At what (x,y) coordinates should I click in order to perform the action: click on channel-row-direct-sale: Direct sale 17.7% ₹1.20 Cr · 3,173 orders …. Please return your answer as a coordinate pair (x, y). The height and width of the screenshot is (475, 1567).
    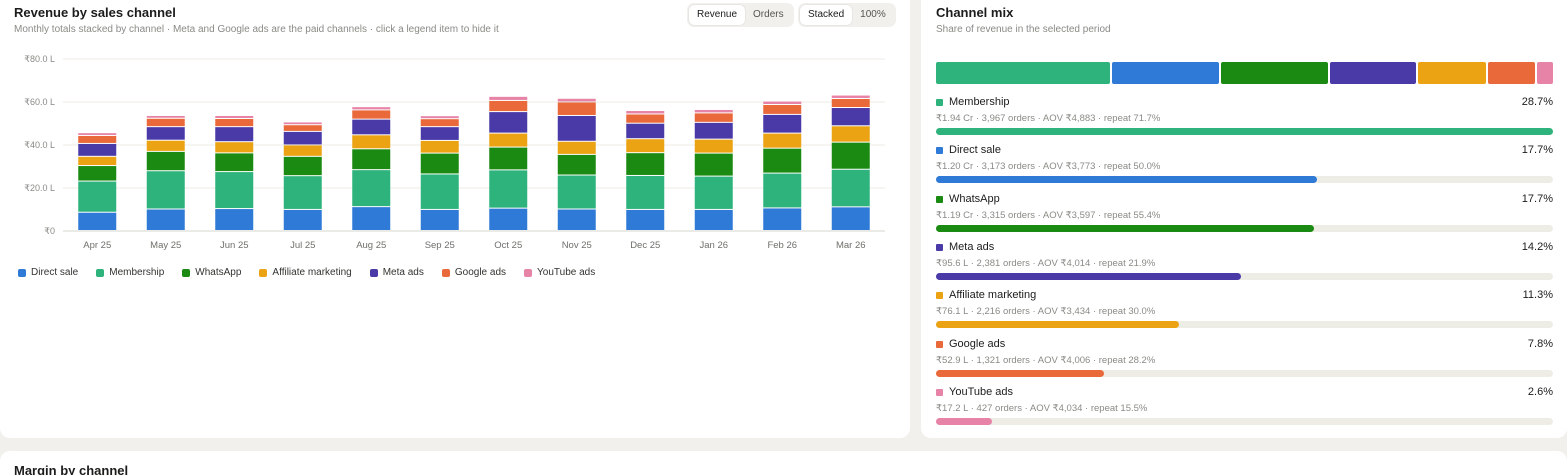
    Looking at the image, I should click on (1244, 166).